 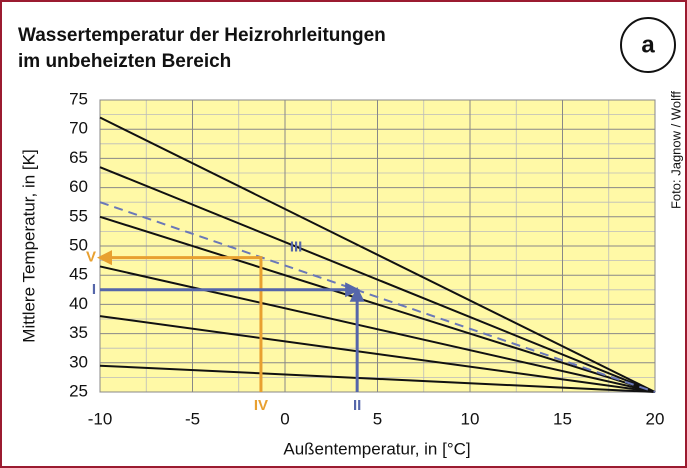 What do you see at coordinates (78, 215) in the screenshot?
I see `y-tick-label: 55` at bounding box center [78, 215].